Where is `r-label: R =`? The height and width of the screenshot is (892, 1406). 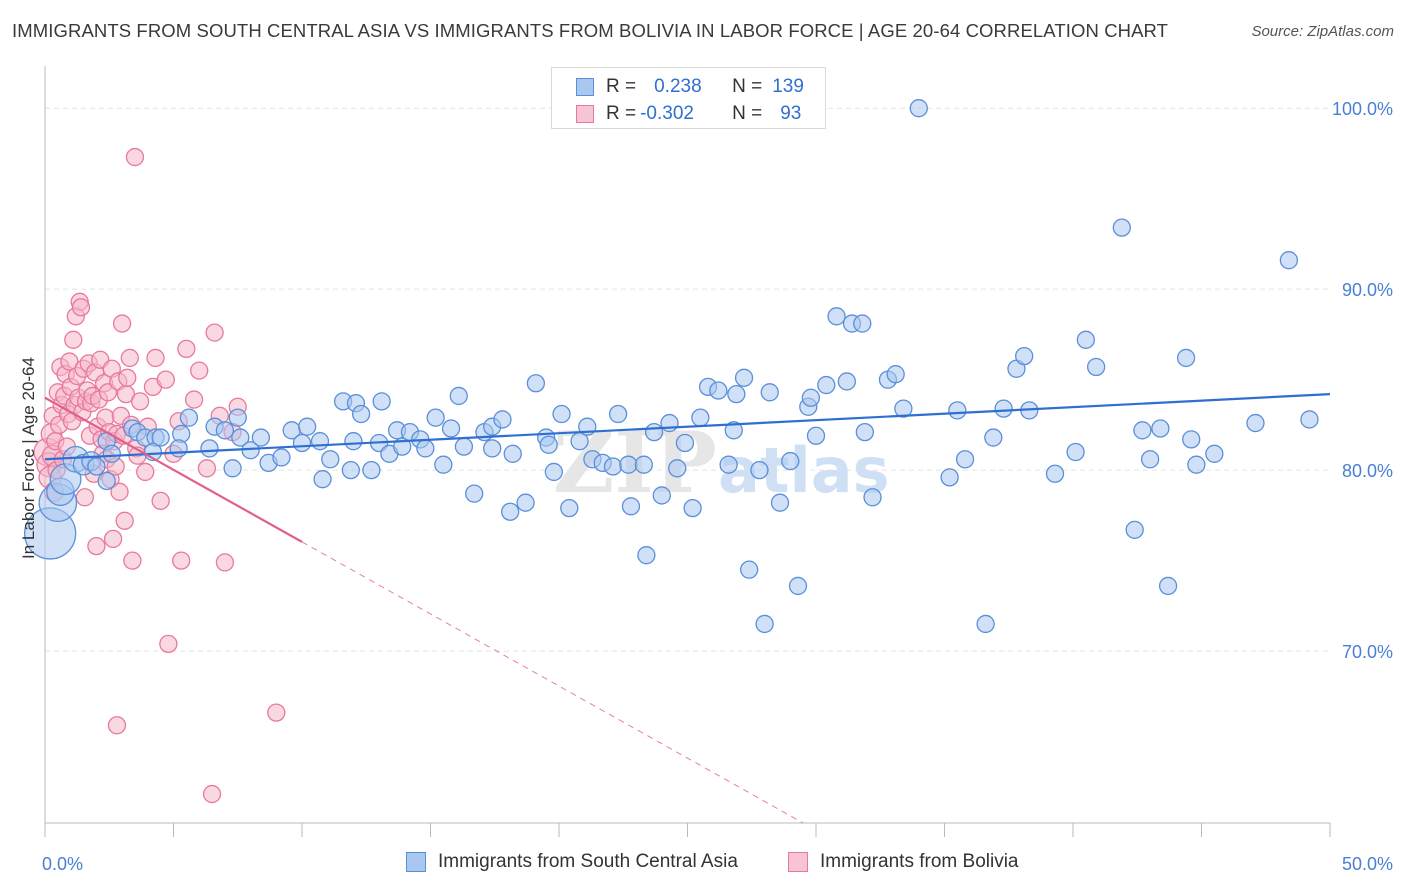 r-label: R = is located at coordinates (621, 86).